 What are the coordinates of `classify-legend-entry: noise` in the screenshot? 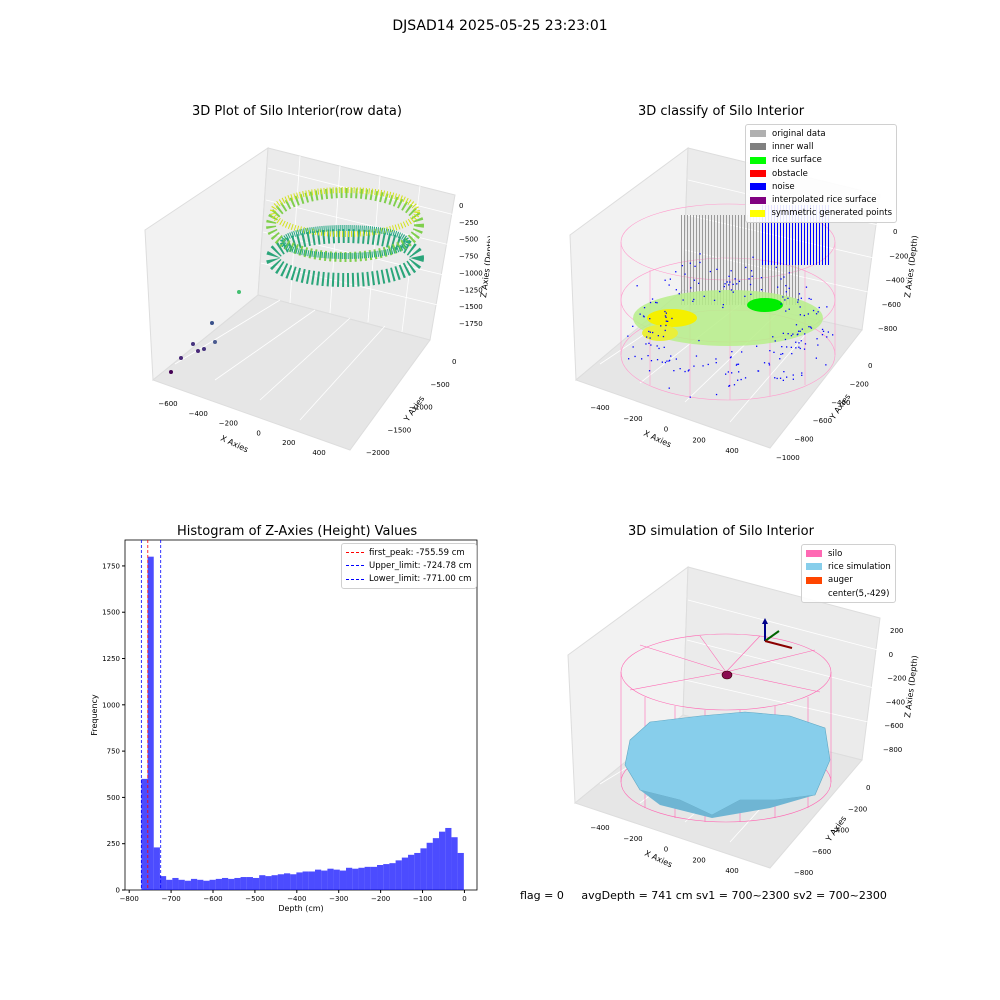 It's located at (821, 186).